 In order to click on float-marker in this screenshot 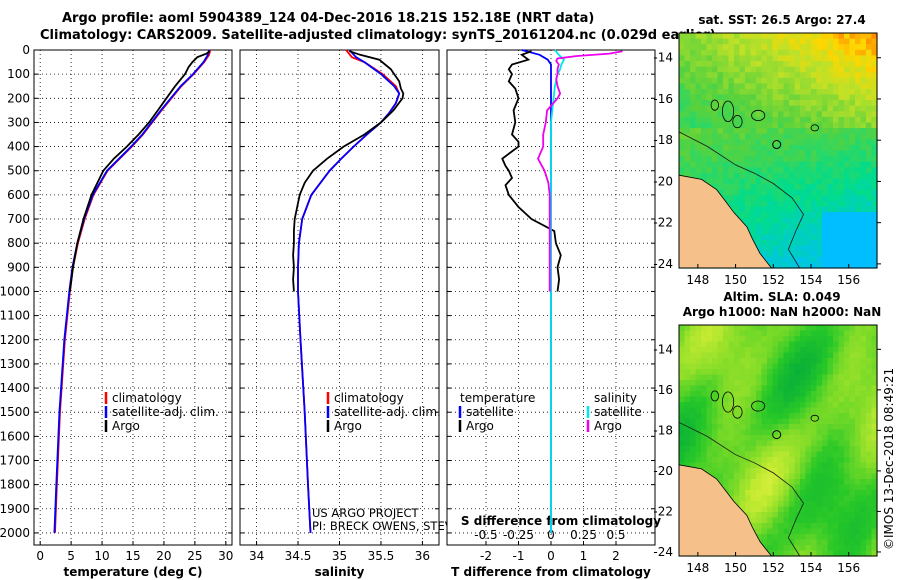, I will do `click(777, 145)`.